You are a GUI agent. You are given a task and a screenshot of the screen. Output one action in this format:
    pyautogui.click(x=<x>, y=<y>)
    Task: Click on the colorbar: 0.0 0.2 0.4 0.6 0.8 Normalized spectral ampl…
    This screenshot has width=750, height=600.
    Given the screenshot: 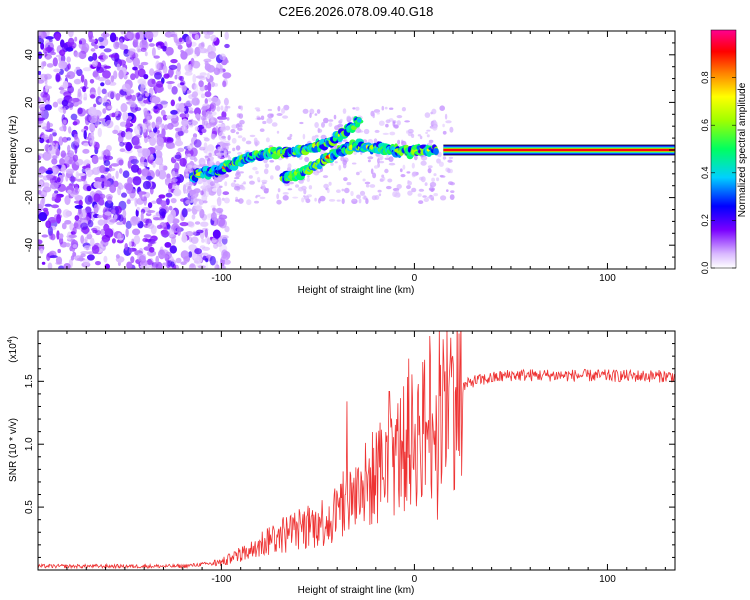 What is the action you would take?
    pyautogui.click(x=724, y=151)
    